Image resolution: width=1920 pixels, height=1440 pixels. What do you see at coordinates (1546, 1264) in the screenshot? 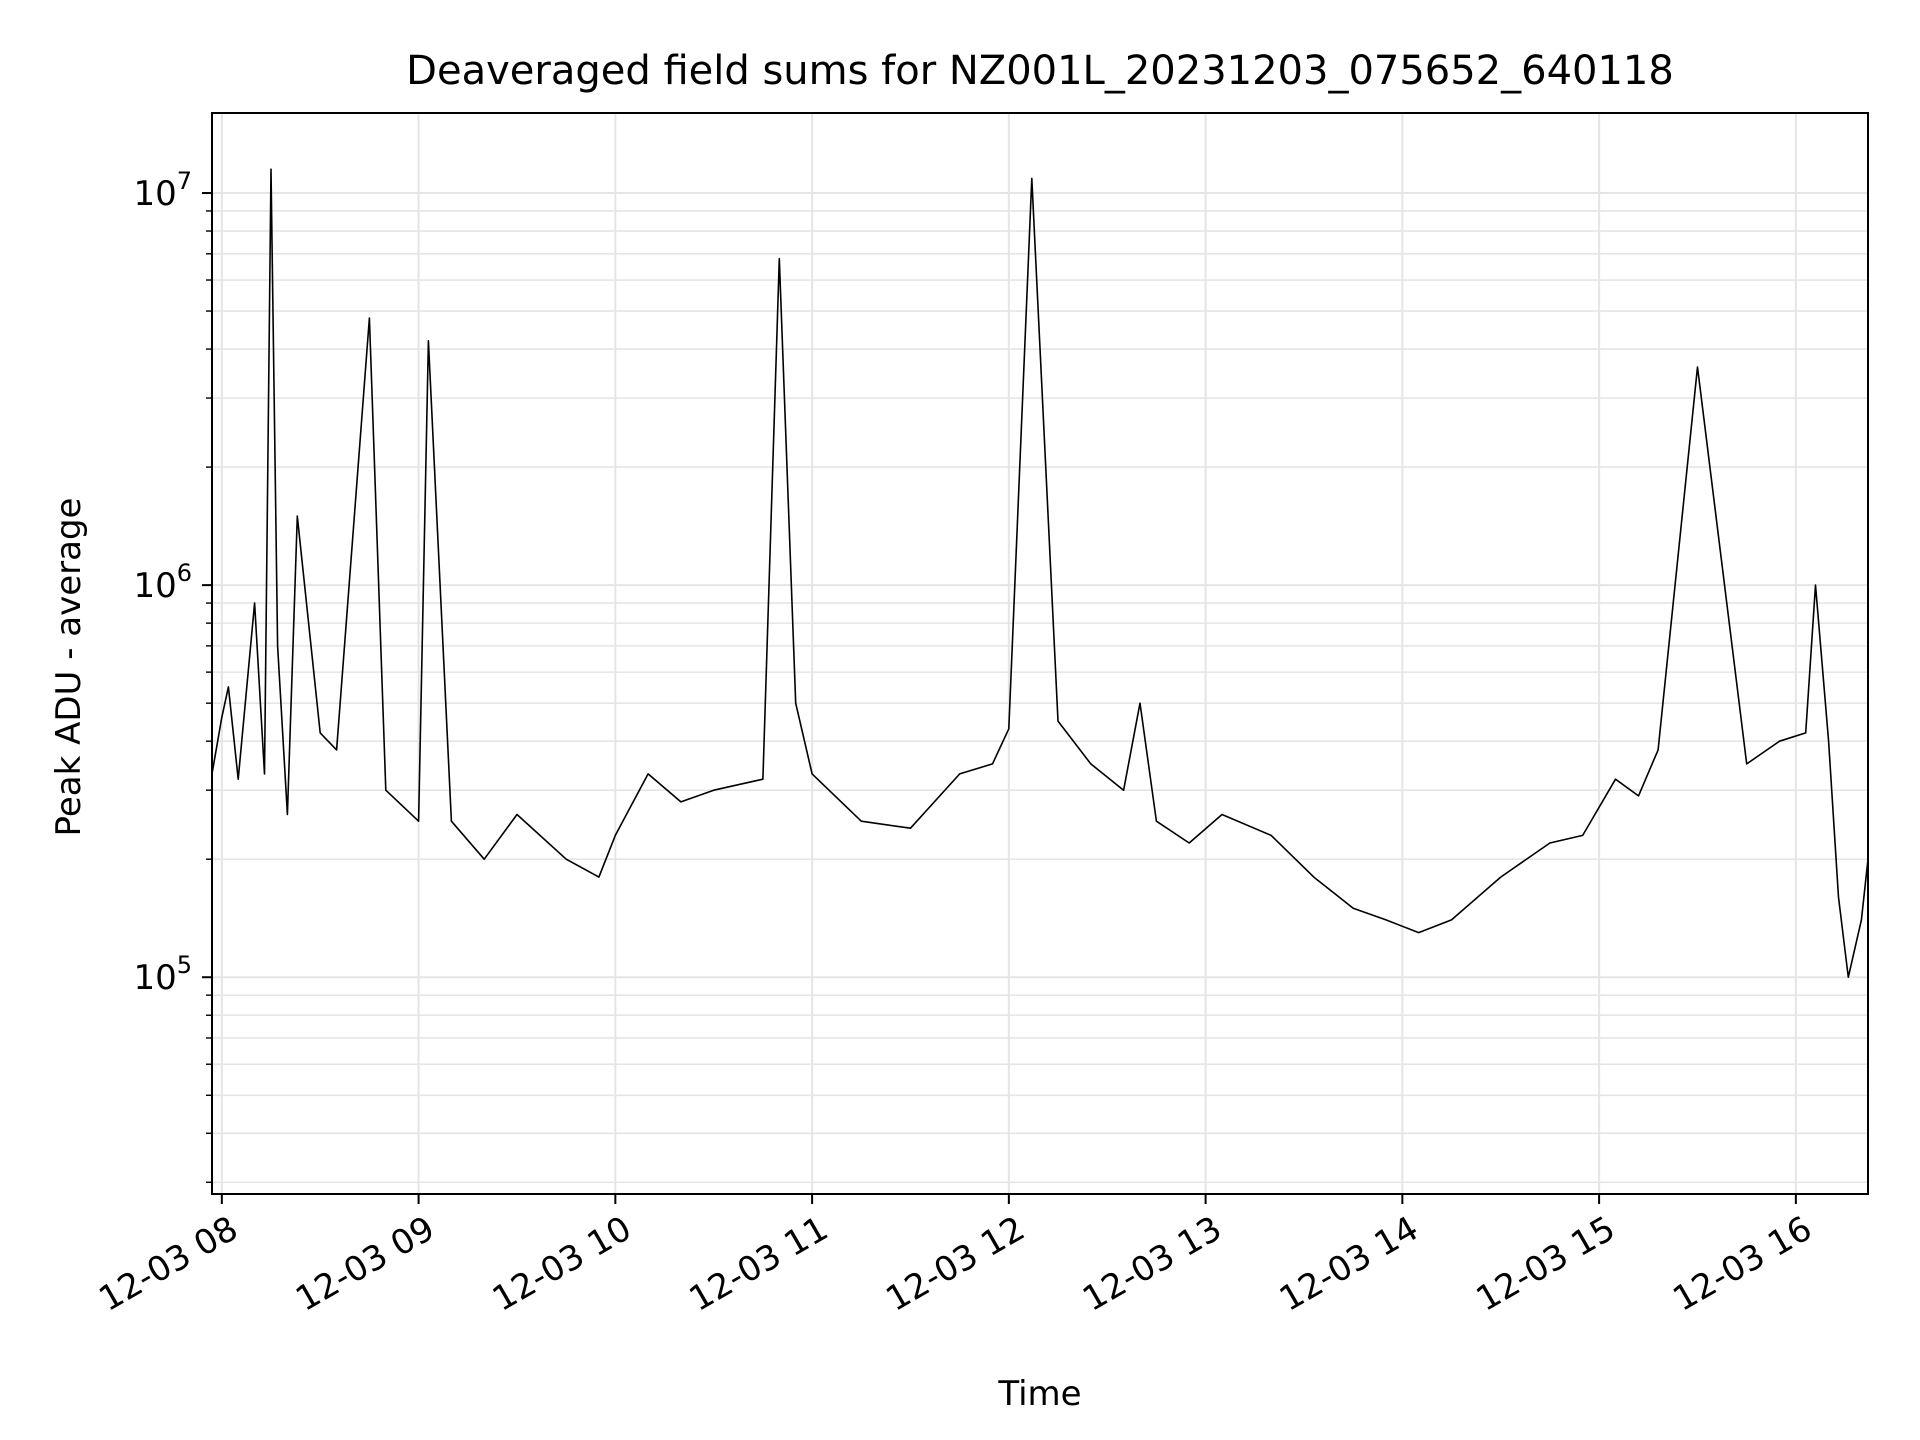
I see `x-tick-label: 12-03 15` at bounding box center [1546, 1264].